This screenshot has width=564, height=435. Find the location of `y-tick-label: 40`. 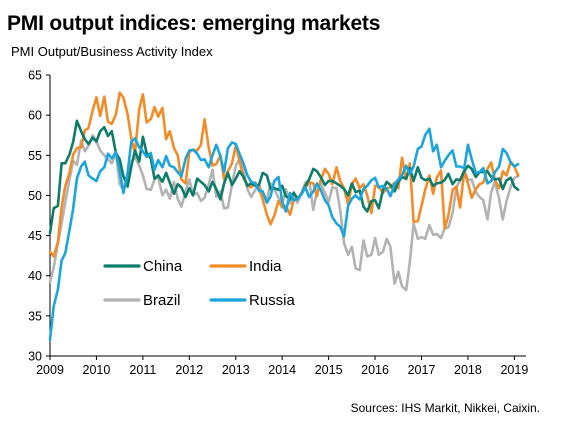

y-tick-label: 40 is located at coordinates (35, 276).